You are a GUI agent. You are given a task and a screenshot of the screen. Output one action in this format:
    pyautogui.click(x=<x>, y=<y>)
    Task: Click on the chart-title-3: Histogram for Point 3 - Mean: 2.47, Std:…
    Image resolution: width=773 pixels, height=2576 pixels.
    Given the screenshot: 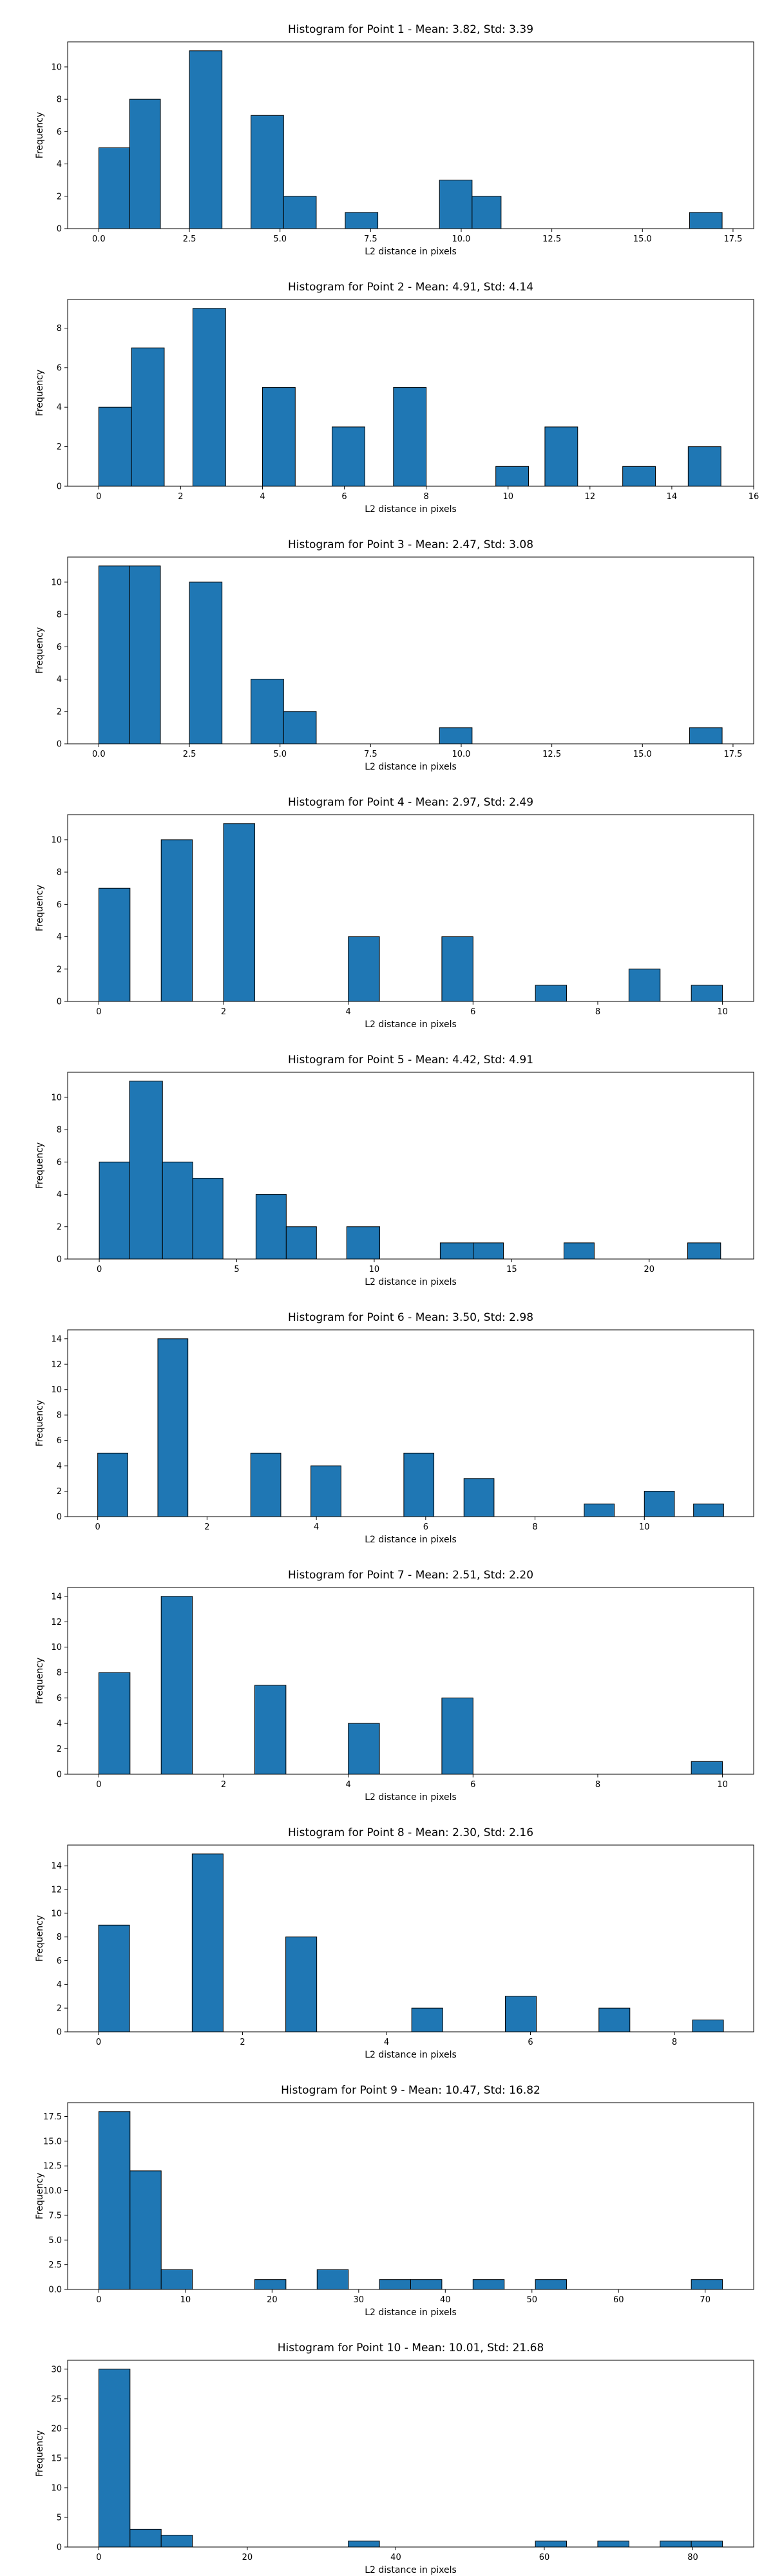 What is the action you would take?
    pyautogui.click(x=410, y=544)
    